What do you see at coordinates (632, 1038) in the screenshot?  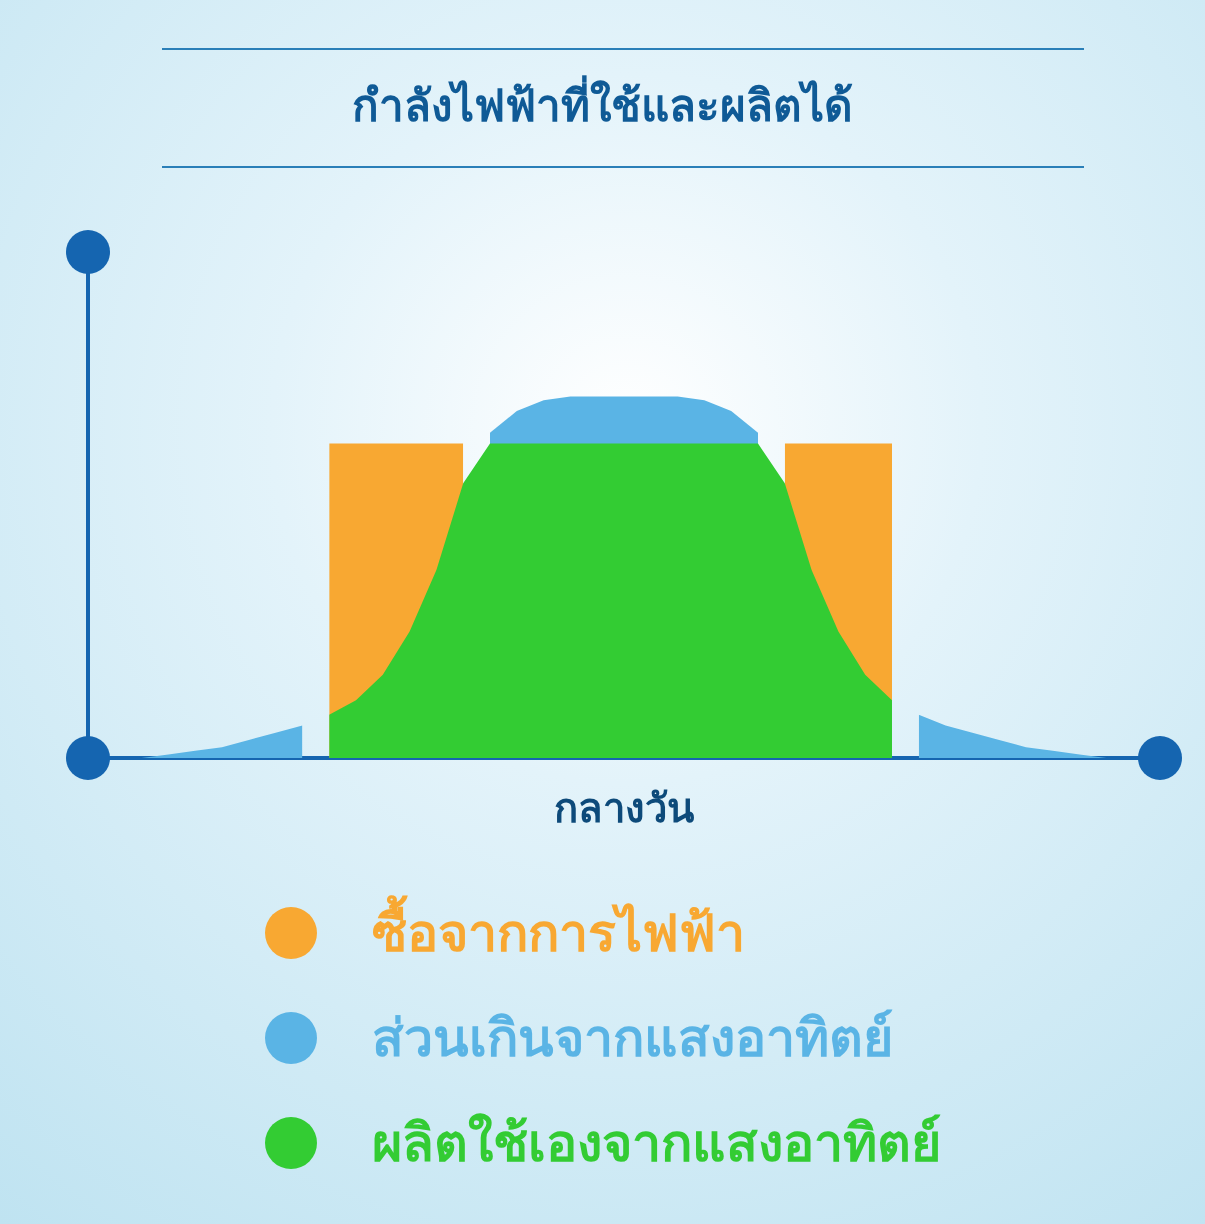 I see `legend-label: ส่วนเกินจากแสงอาทิตย์` at bounding box center [632, 1038].